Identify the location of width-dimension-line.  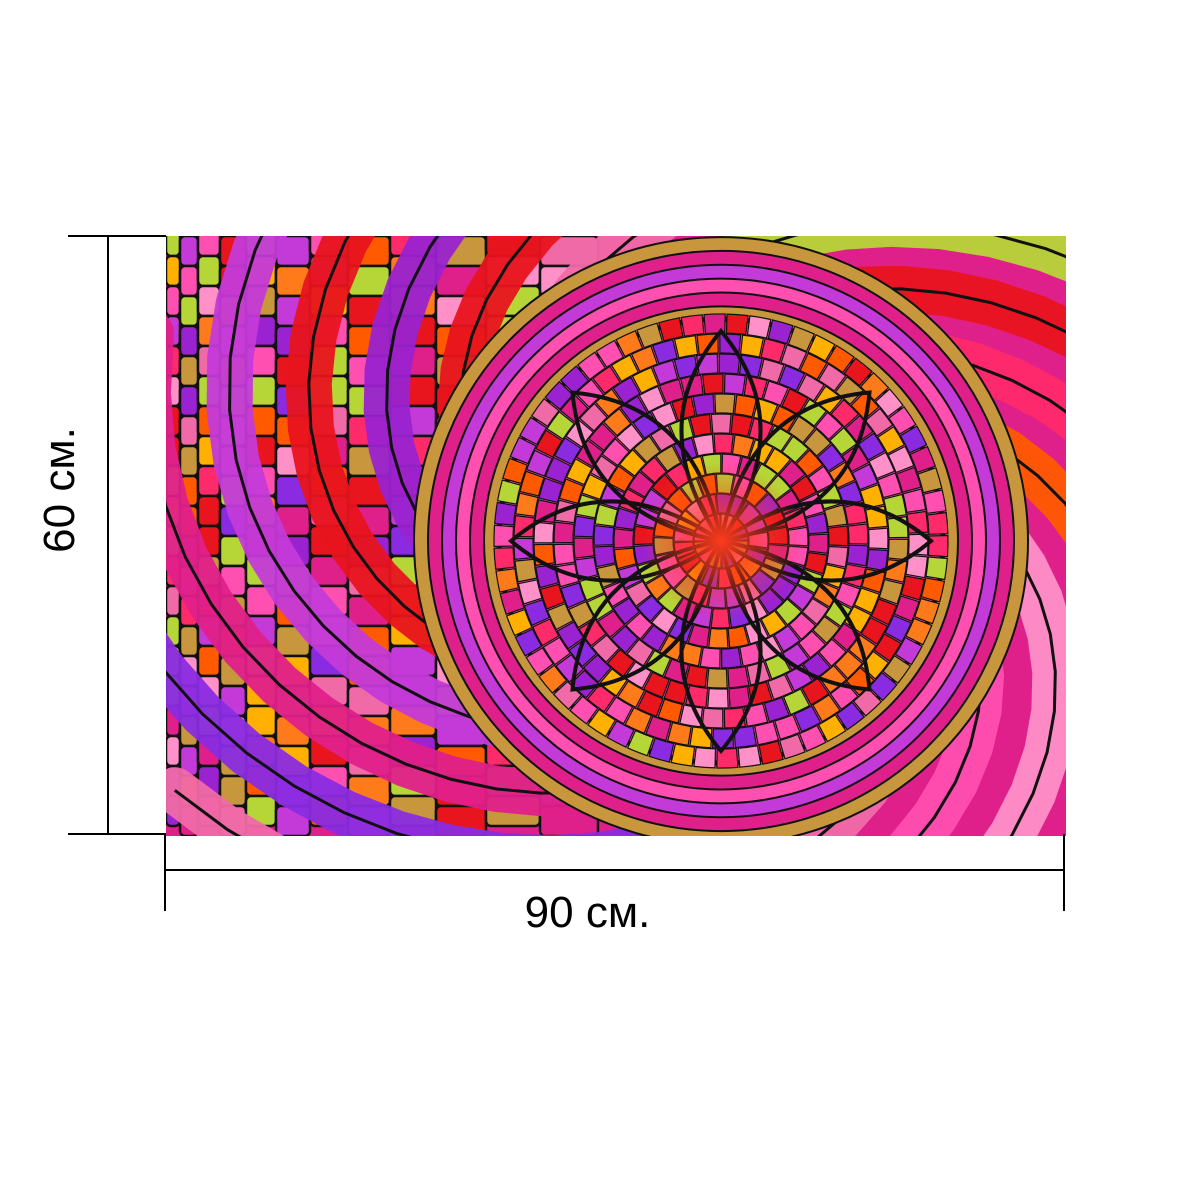
(615, 870).